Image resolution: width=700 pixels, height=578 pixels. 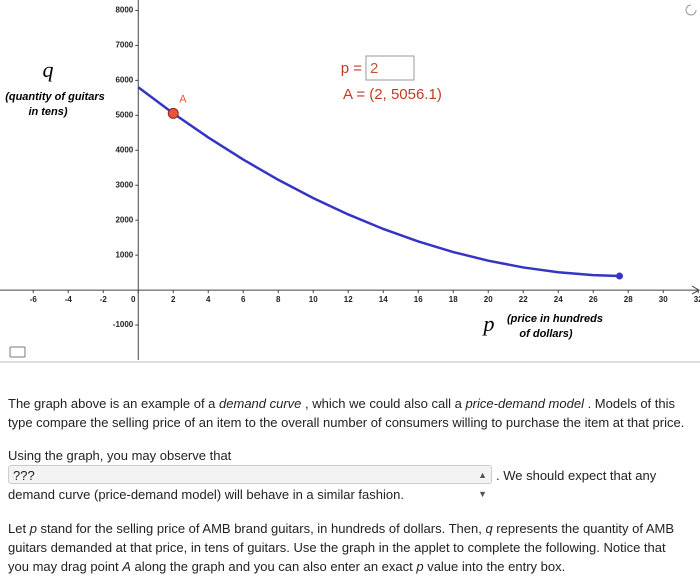 What do you see at coordinates (619, 276) in the screenshot?
I see `end-point` at bounding box center [619, 276].